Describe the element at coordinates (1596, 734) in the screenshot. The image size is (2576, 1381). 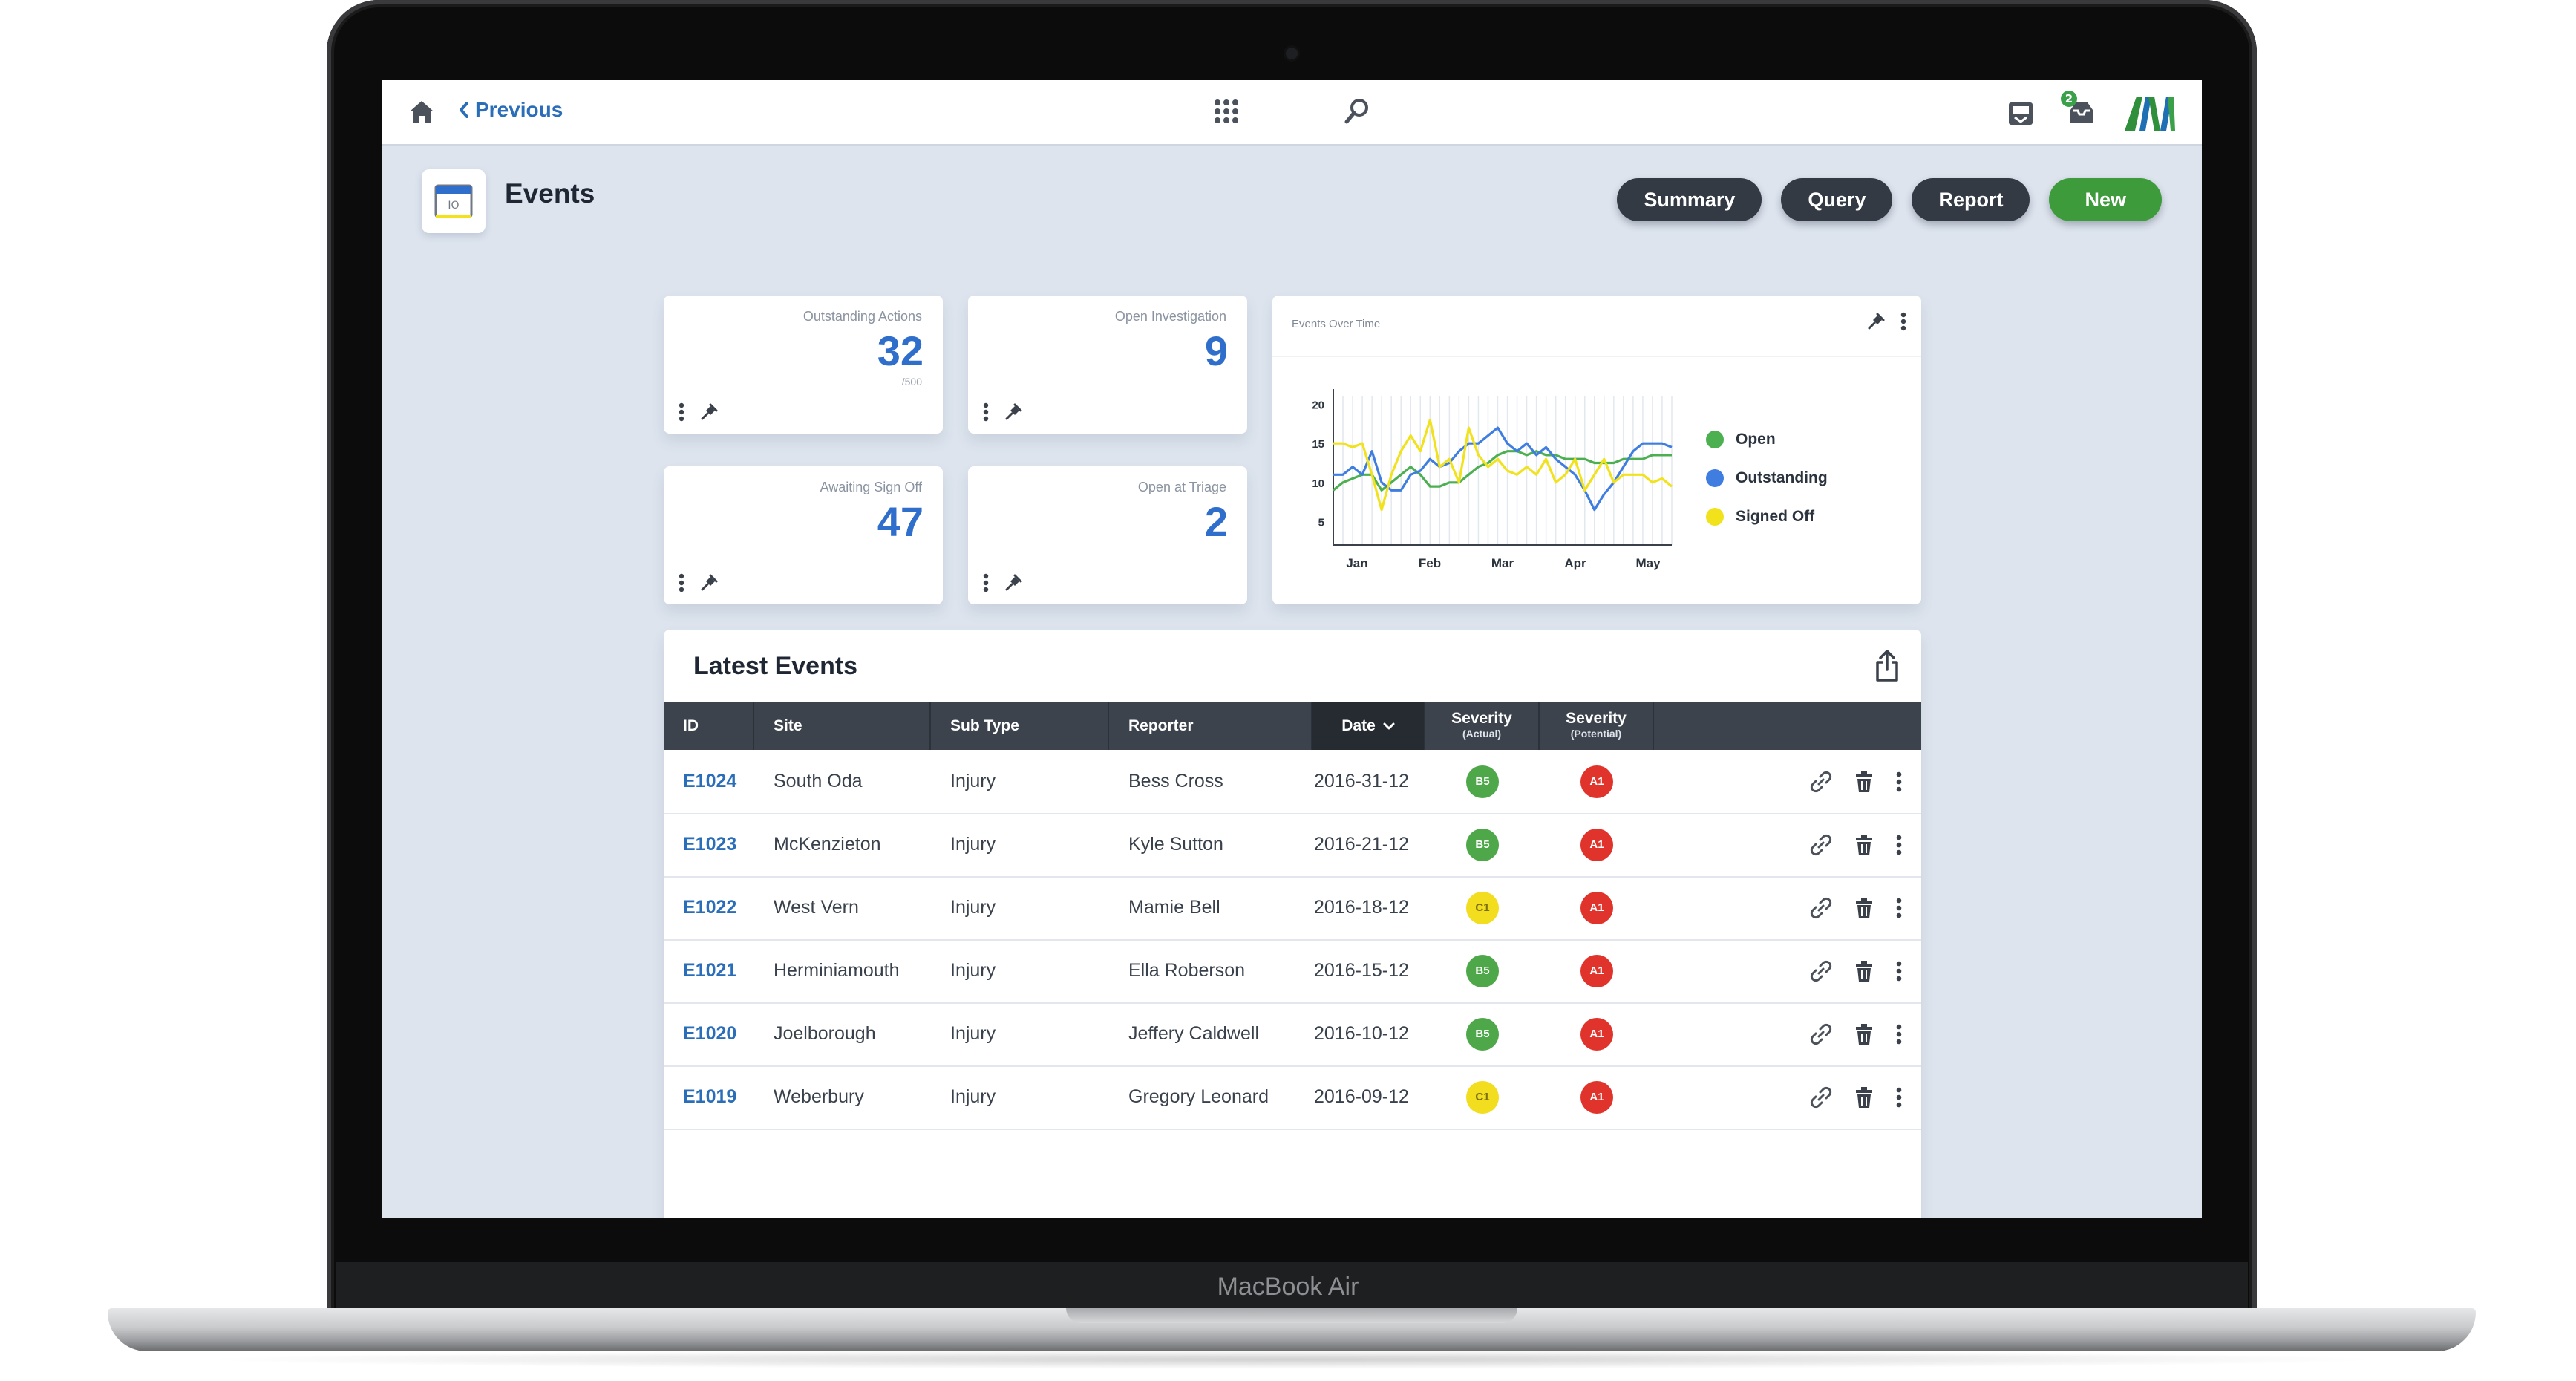
I see `col-header-severity-potential-sub: (Potential)` at that location.